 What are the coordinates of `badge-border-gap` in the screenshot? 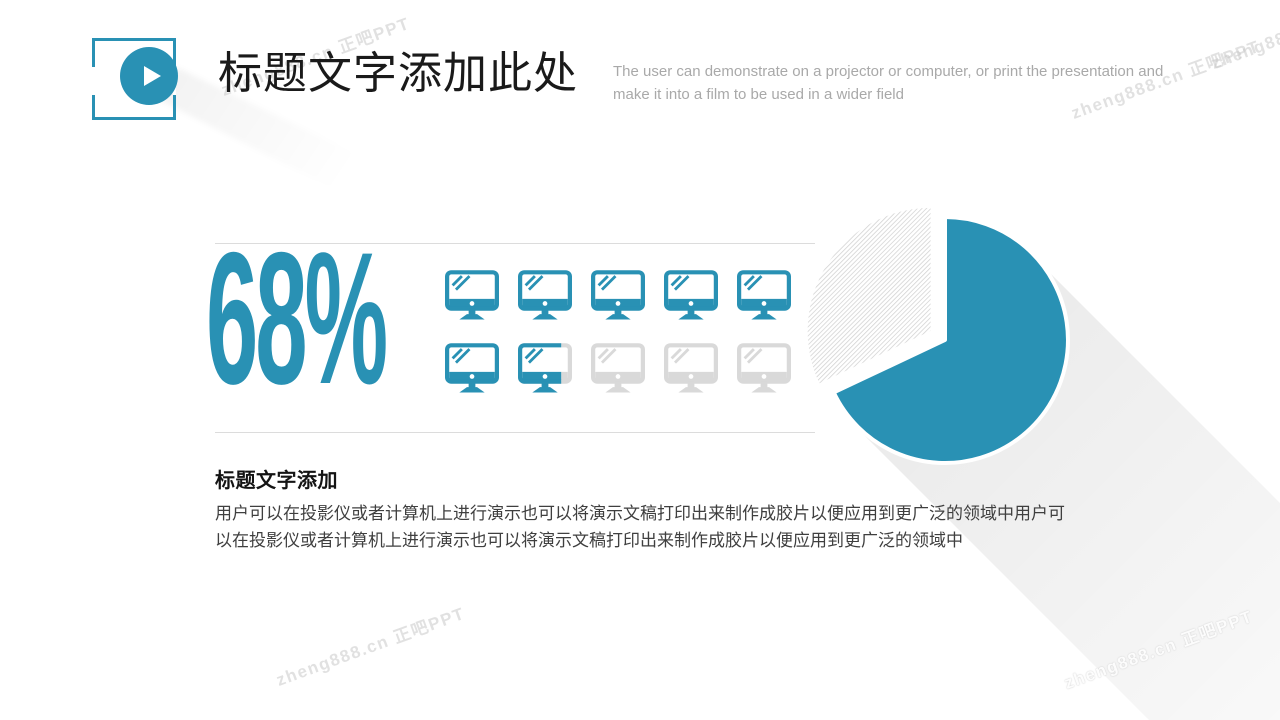 It's located at (93, 81).